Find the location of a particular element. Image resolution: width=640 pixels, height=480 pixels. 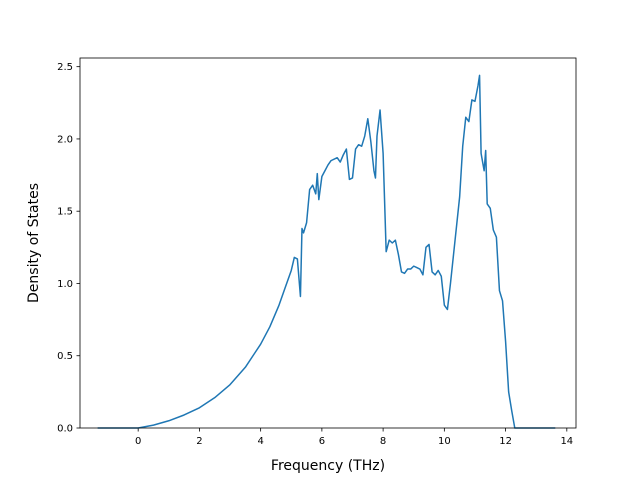

y-tick-label: 1.0 is located at coordinates (65, 284).